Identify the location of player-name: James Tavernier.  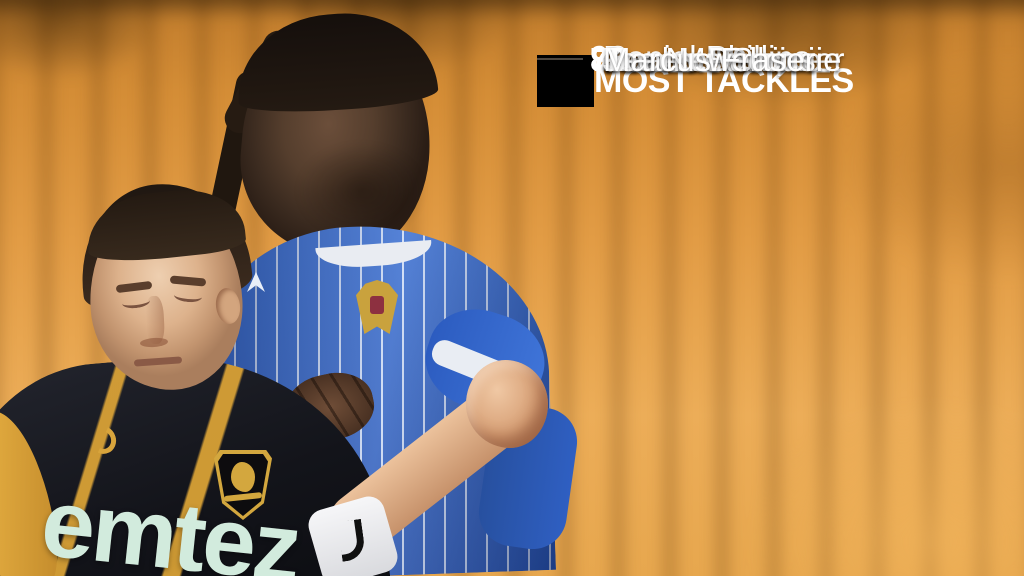
(724, 59).